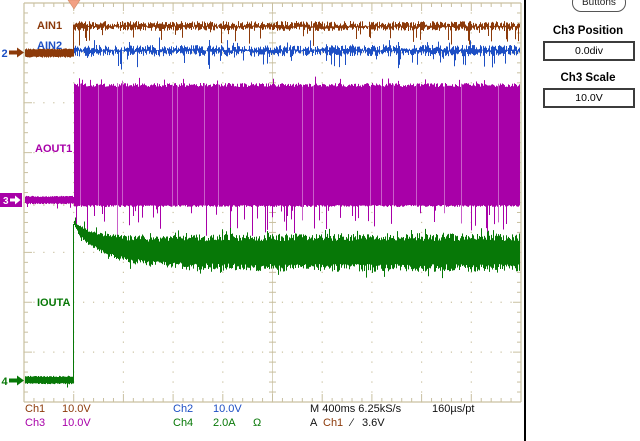  What do you see at coordinates (224, 423) in the screenshot?
I see `ch4-scale-readout: 2.0A` at bounding box center [224, 423].